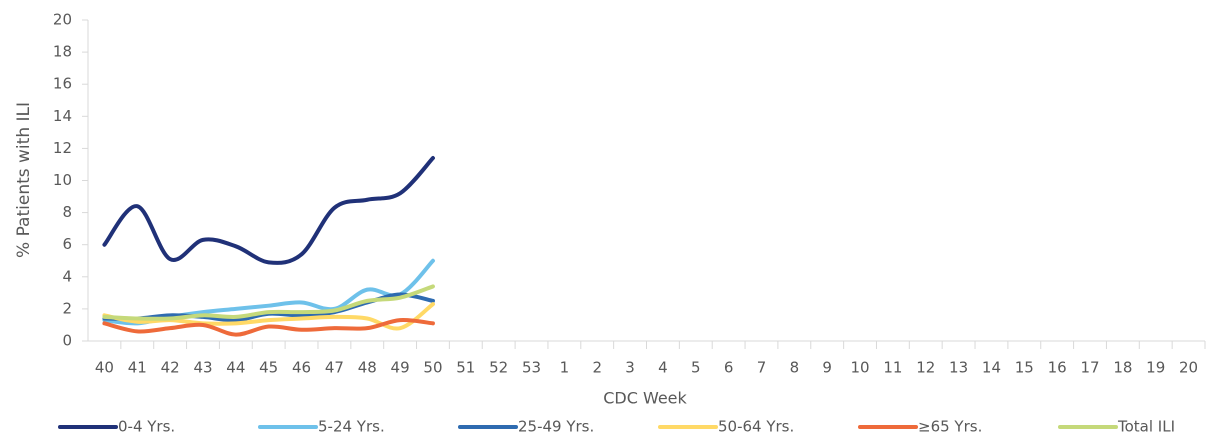  I want to click on x-tick-label: 8, so click(795, 368).